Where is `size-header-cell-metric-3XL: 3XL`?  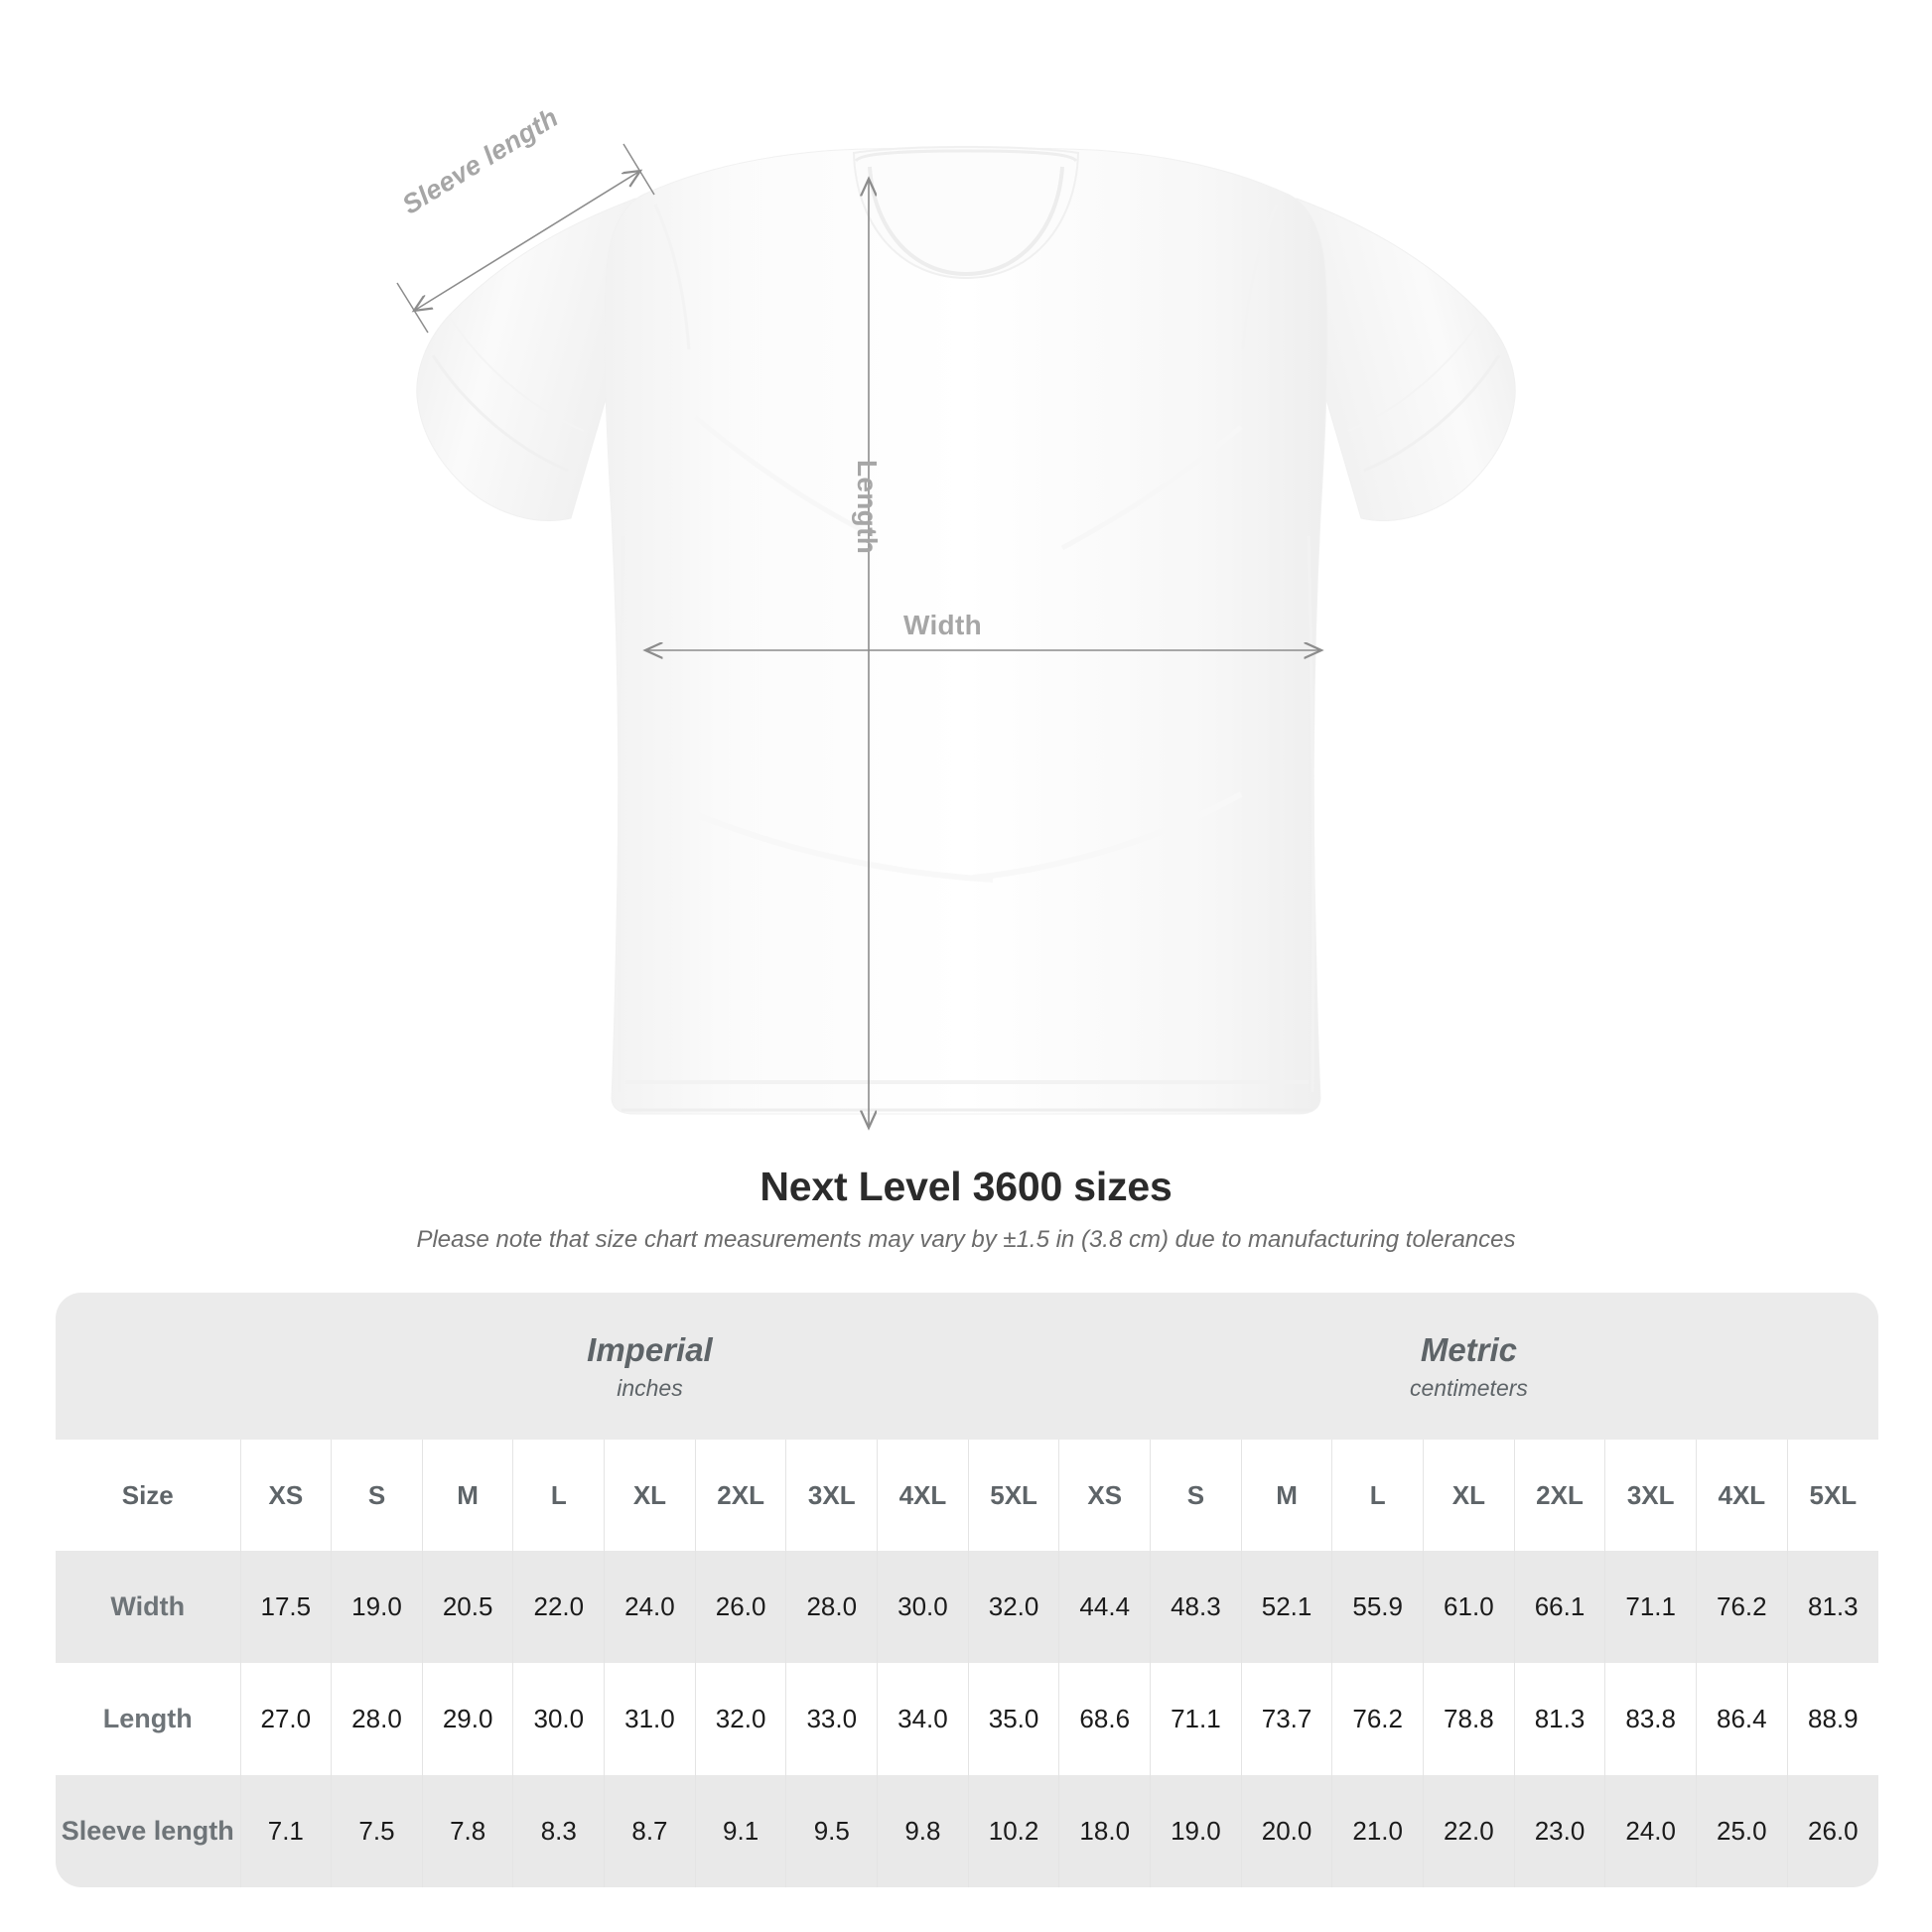
size-header-cell-metric-3XL: 3XL is located at coordinates (1650, 1496).